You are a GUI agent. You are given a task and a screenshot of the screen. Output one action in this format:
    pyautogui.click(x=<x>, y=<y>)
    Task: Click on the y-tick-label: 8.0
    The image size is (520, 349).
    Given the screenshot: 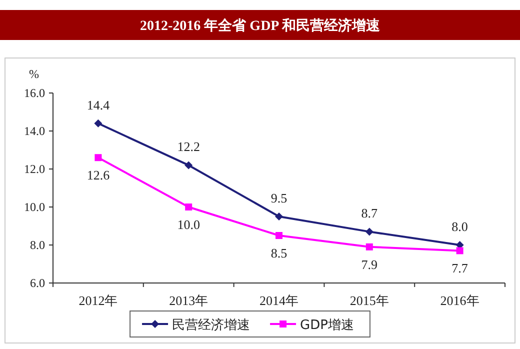 What is the action you would take?
    pyautogui.click(x=37, y=245)
    